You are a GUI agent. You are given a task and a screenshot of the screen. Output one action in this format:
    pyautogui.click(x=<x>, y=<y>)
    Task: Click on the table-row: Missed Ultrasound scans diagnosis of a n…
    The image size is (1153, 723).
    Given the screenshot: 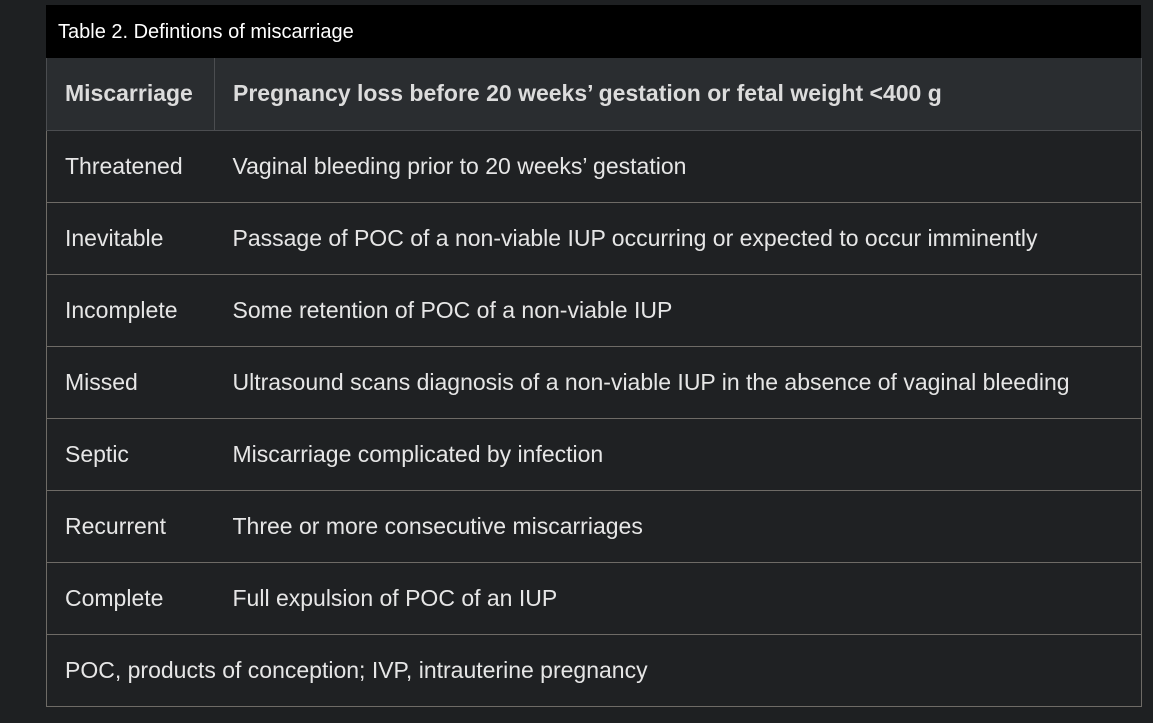 What is the action you would take?
    pyautogui.click(x=594, y=382)
    